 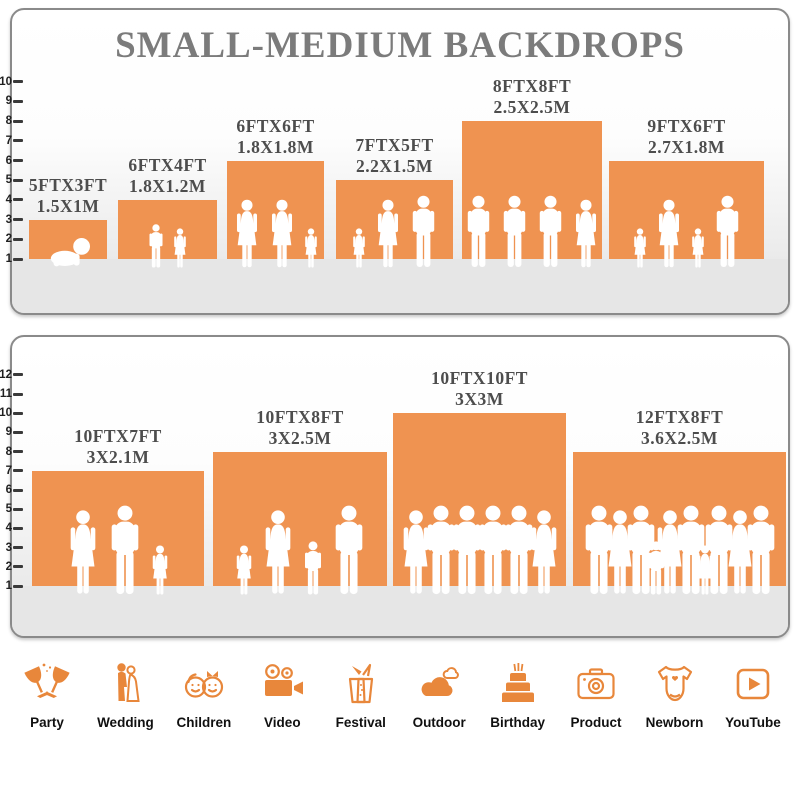 I want to click on bar-size-ft: 8FTX8FT, so click(x=532, y=86).